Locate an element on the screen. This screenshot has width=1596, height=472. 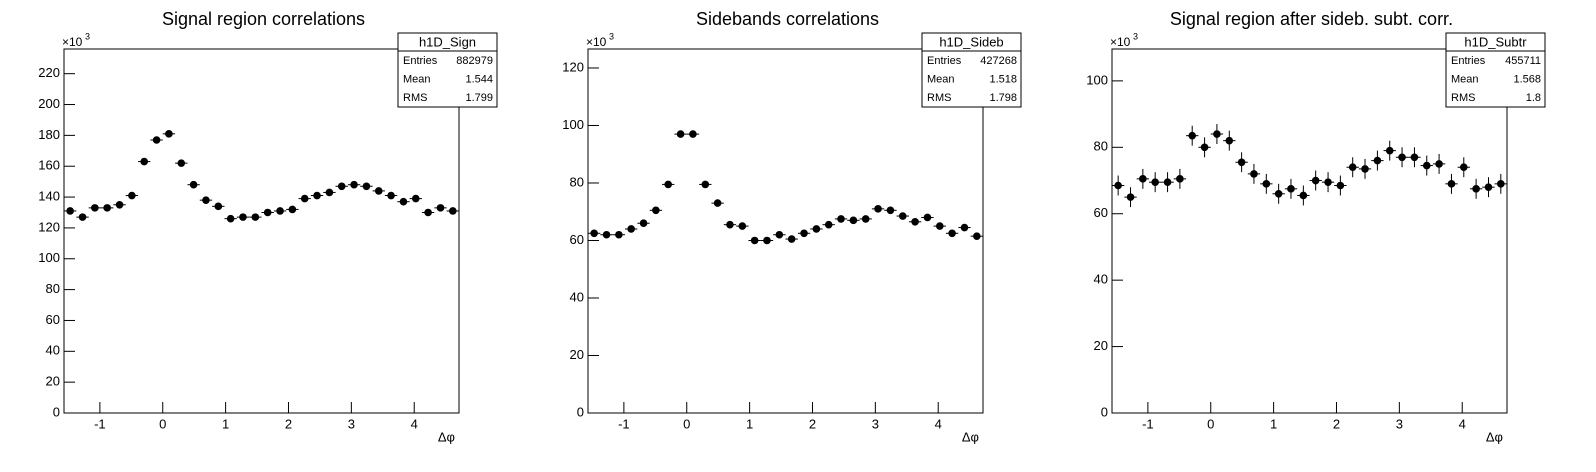
x-axis-label: Δφ is located at coordinates (446, 436).